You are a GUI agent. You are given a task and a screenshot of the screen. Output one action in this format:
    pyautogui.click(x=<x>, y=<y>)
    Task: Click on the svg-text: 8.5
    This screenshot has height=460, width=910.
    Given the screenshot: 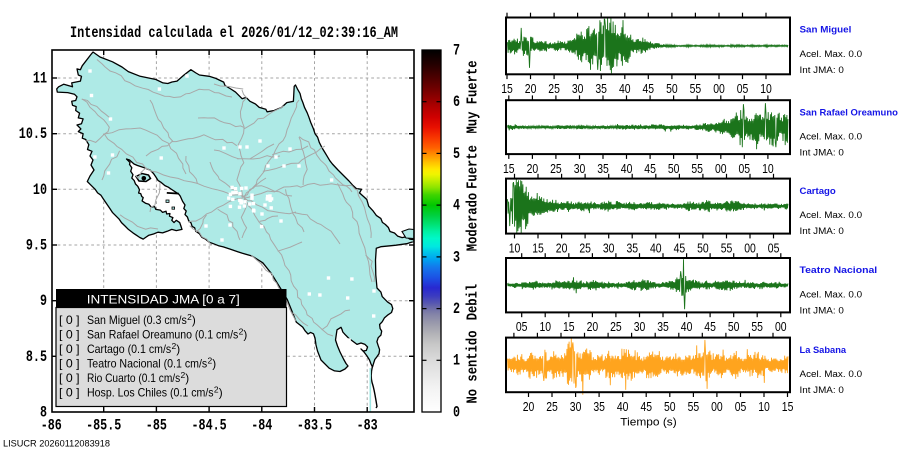 What is the action you would take?
    pyautogui.click(x=36, y=357)
    